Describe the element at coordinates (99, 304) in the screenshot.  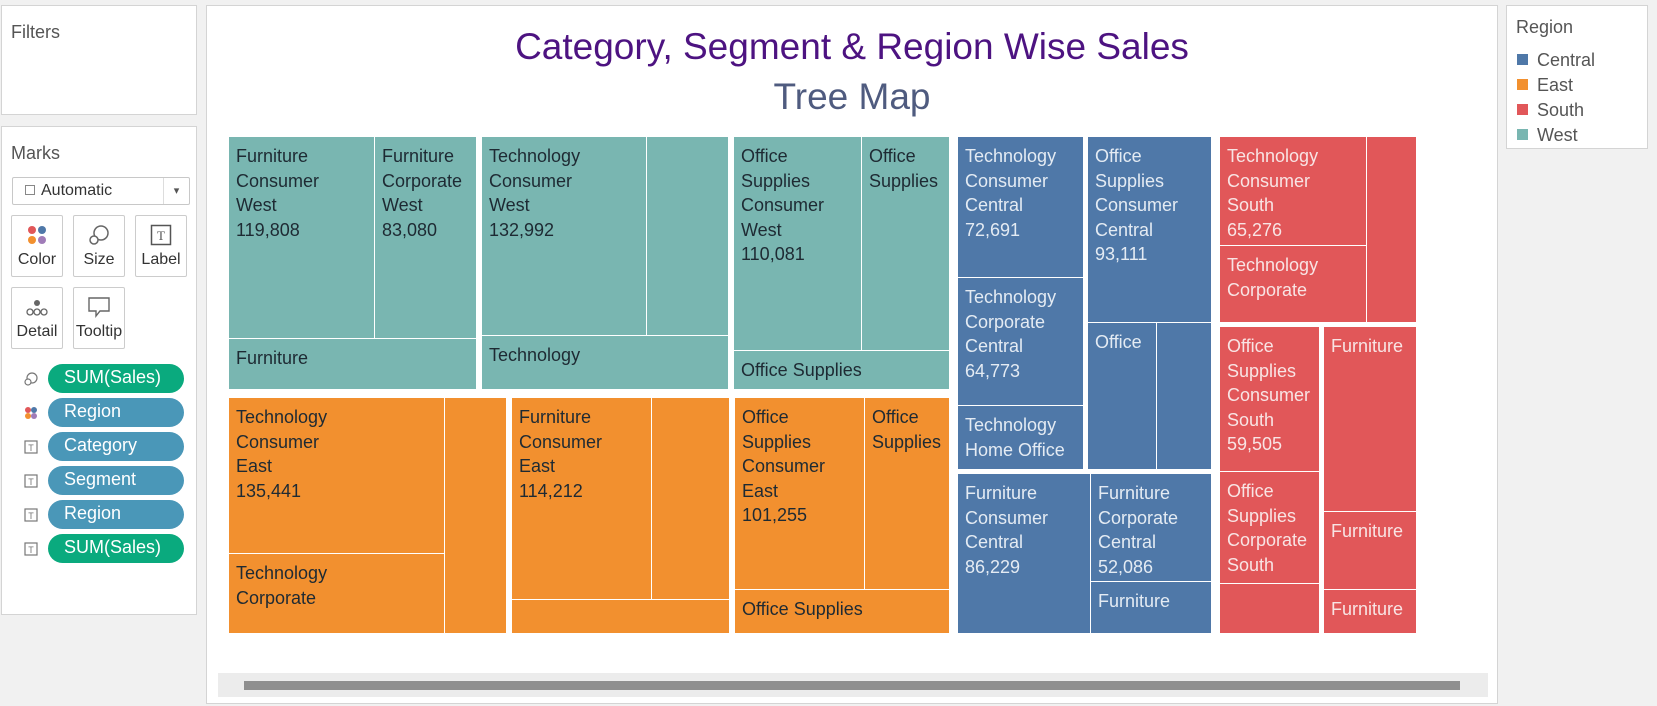
I see `tooltip-icon` at that location.